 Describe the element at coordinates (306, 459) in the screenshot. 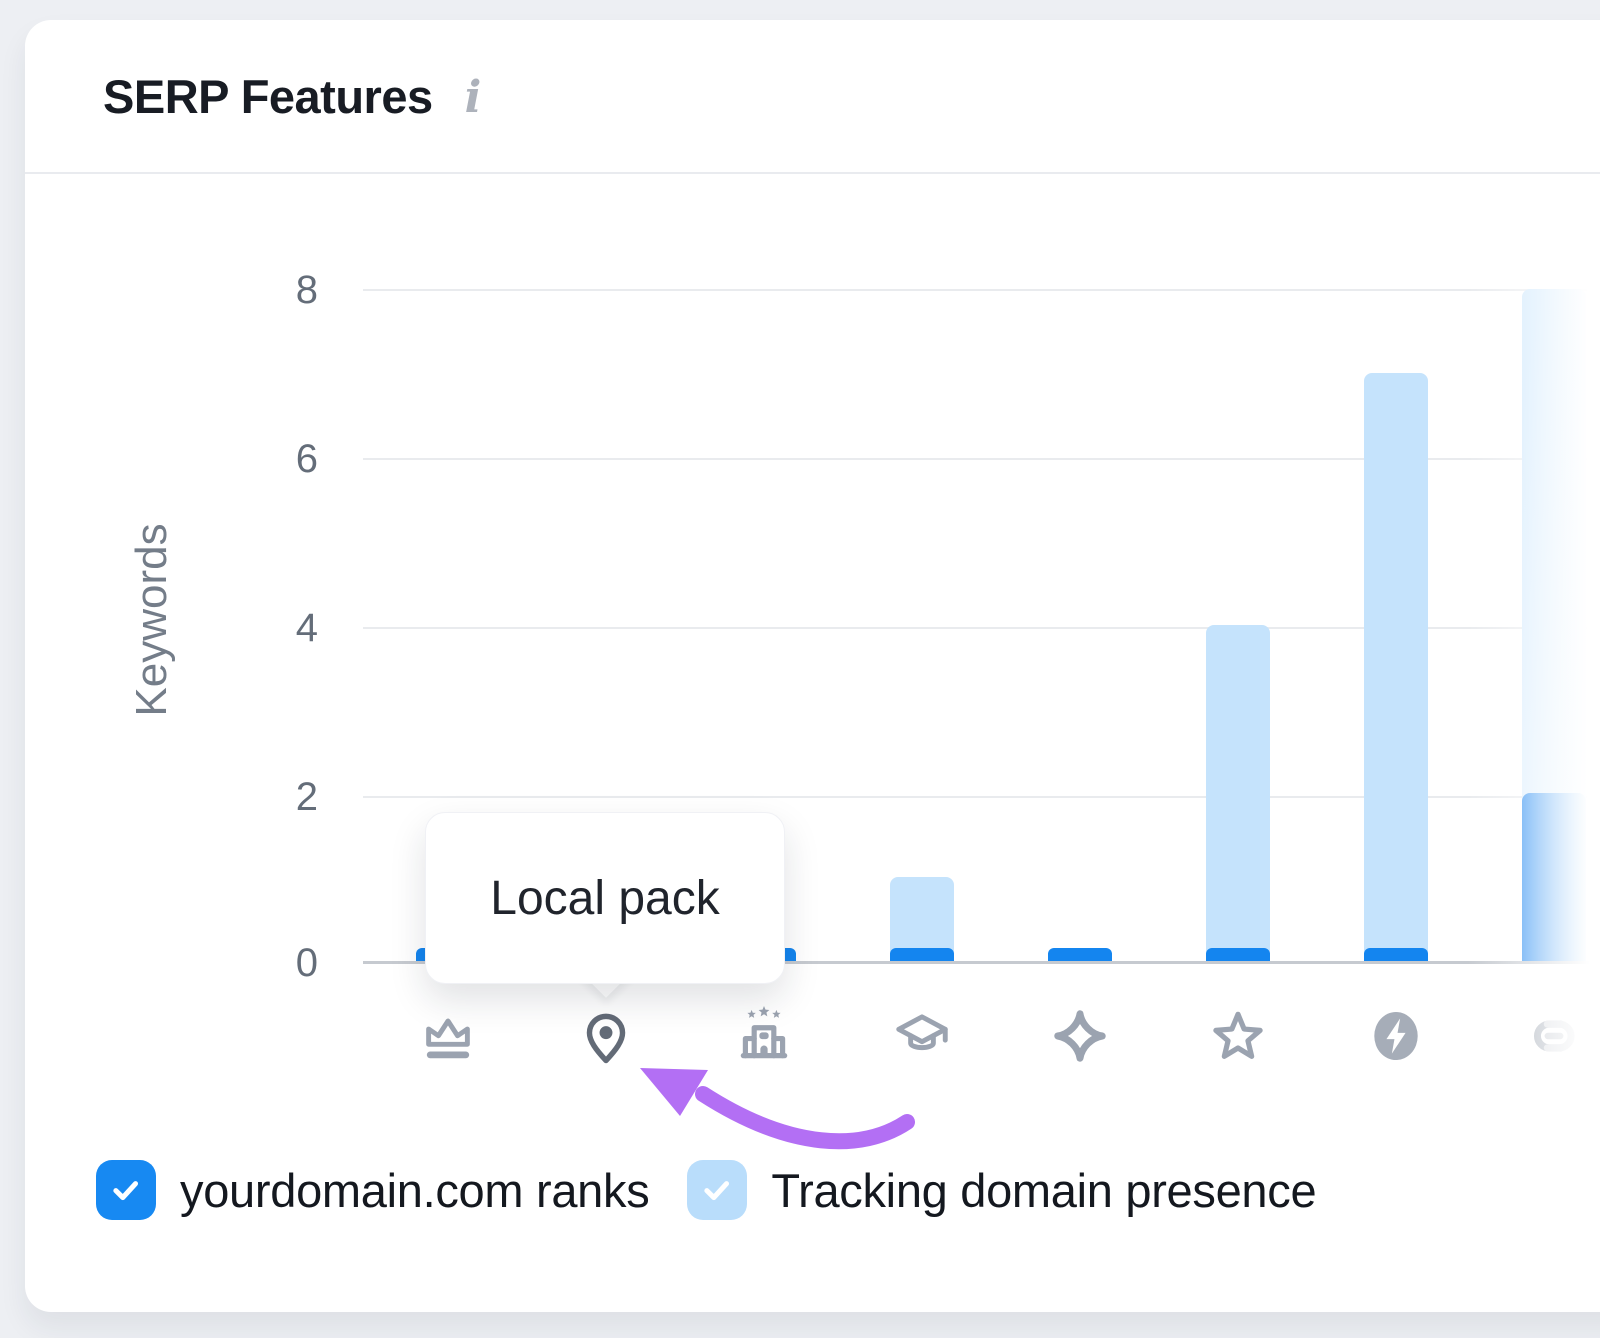

I see `y-tick-6: 6` at that location.